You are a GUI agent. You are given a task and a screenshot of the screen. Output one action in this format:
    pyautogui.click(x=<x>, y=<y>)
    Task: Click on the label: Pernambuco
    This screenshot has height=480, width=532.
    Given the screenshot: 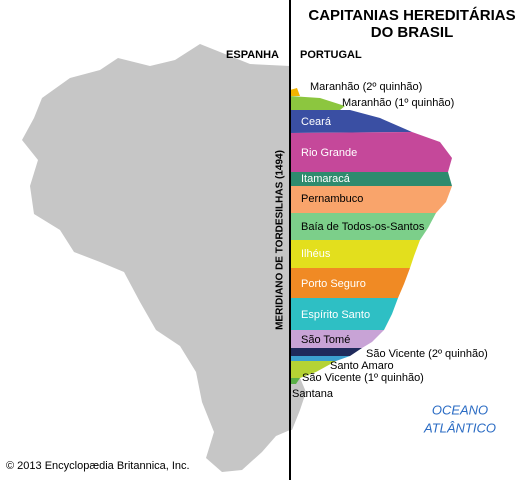 What is the action you would take?
    pyautogui.click(x=332, y=199)
    